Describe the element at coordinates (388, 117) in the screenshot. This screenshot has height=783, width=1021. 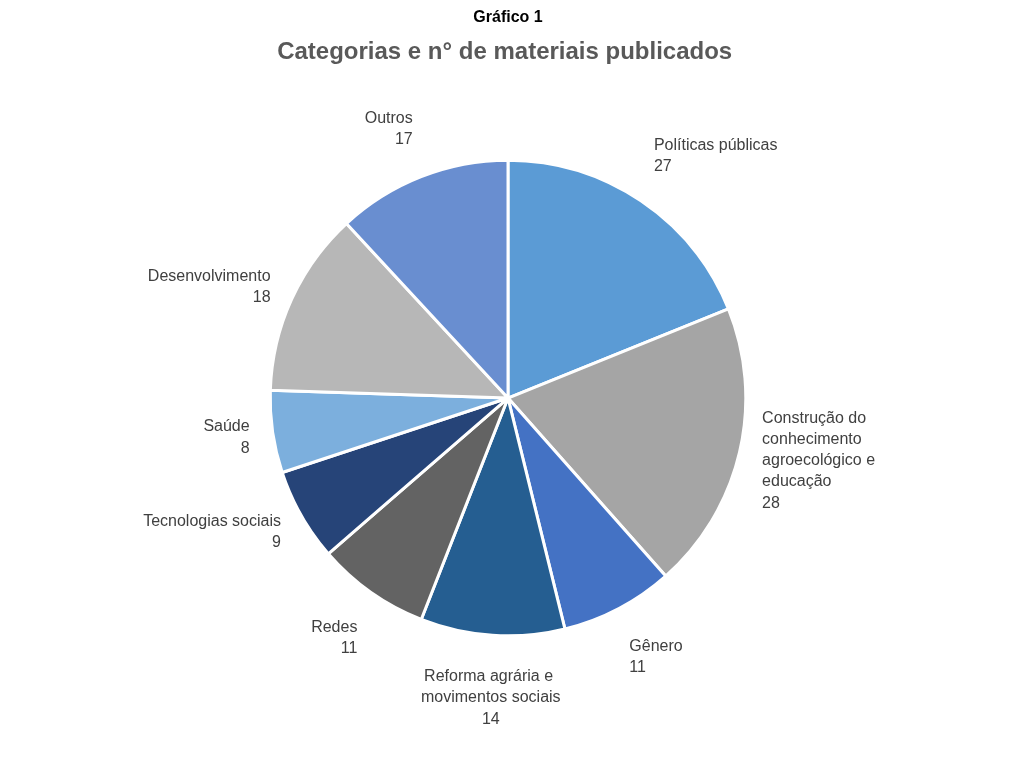
I see `slice-label: Outros` at that location.